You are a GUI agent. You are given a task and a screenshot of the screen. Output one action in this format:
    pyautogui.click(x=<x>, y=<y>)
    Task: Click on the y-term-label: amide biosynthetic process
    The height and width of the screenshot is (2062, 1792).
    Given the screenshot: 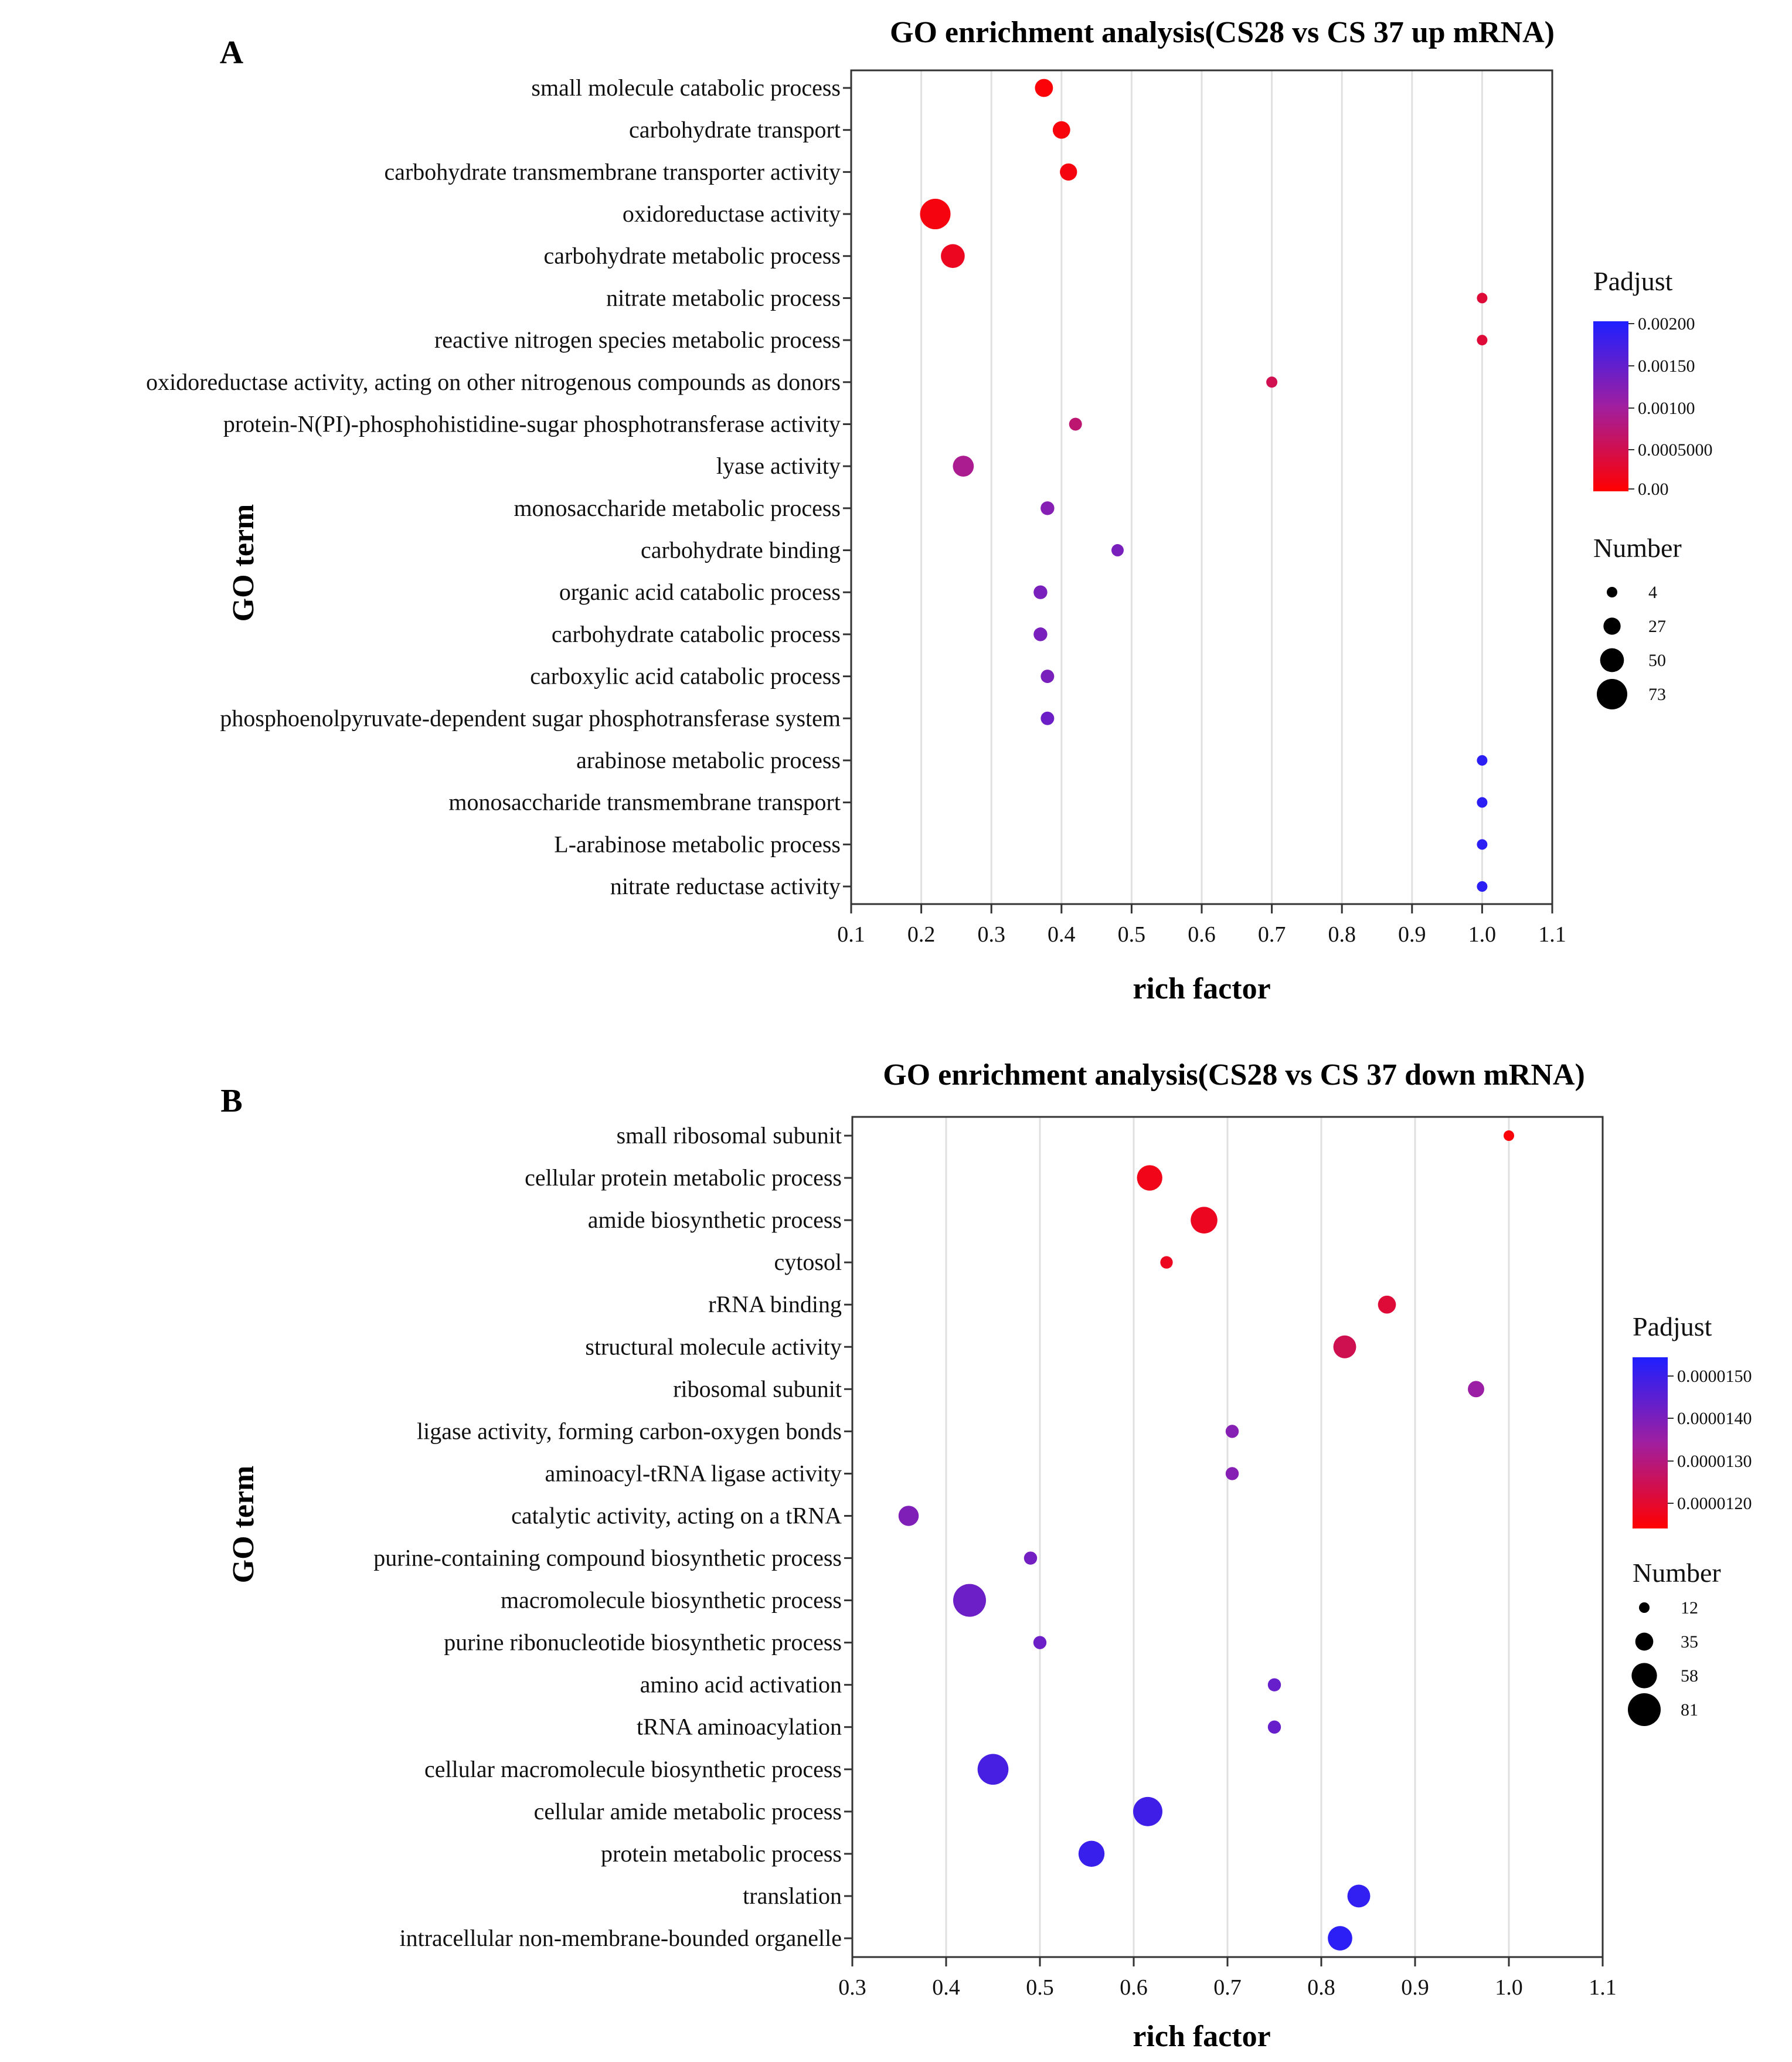 What is the action you would take?
    pyautogui.click(x=715, y=1220)
    